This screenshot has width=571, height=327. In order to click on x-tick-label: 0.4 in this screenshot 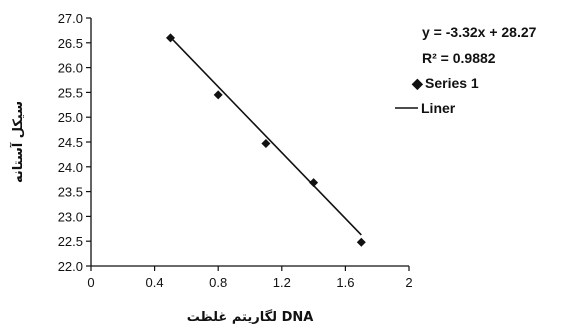, I will do `click(155, 282)`.